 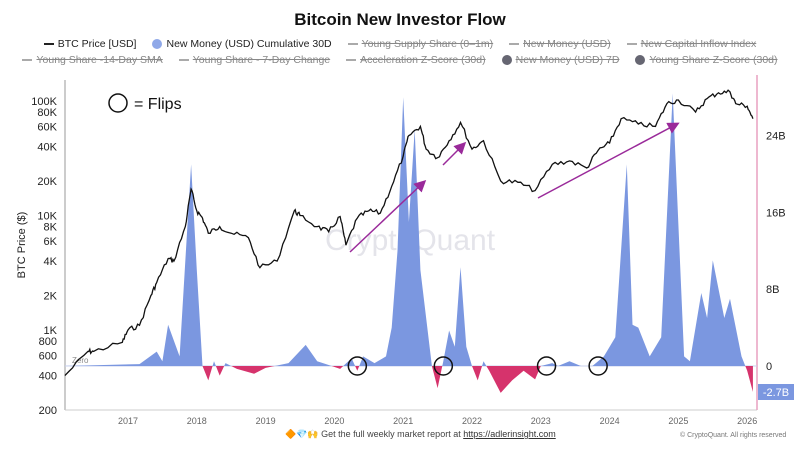 I want to click on x-tick-label: 2026, so click(x=747, y=421).